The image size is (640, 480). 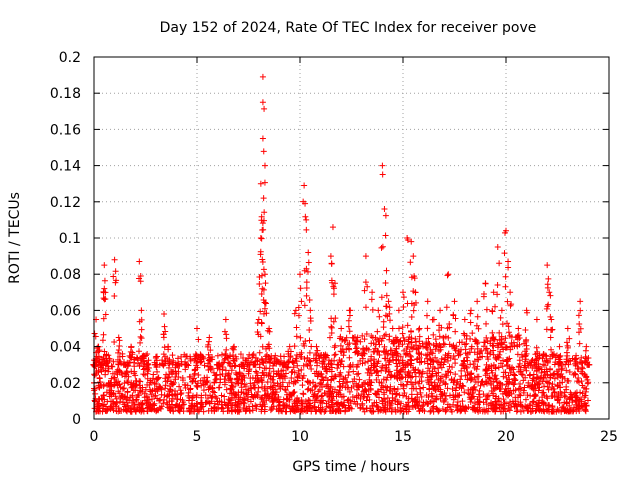 What do you see at coordinates (65, 348) in the screenshot?
I see `y-tick-label: 0.04` at bounding box center [65, 348].